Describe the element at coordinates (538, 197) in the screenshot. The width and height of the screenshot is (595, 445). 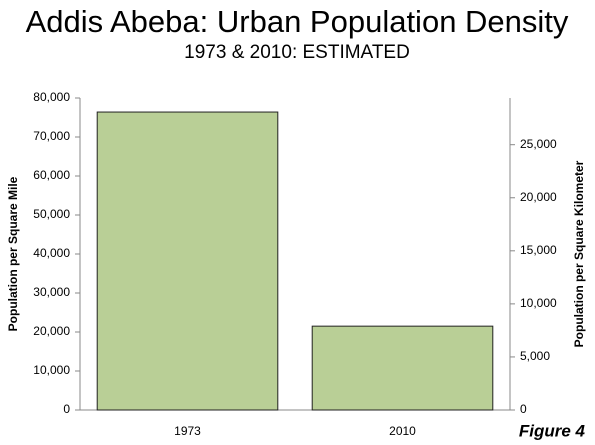
I see `y2-tick-label: 20,000` at that location.